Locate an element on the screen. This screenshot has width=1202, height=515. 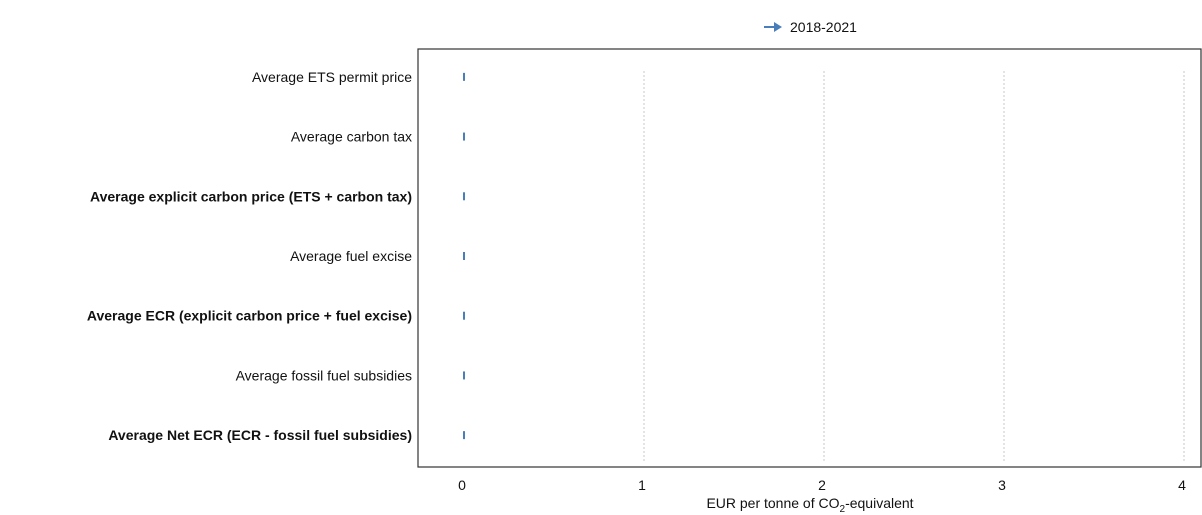
x-axis-title-prefix: EUR per tonne of CO is located at coordinates (772, 503).